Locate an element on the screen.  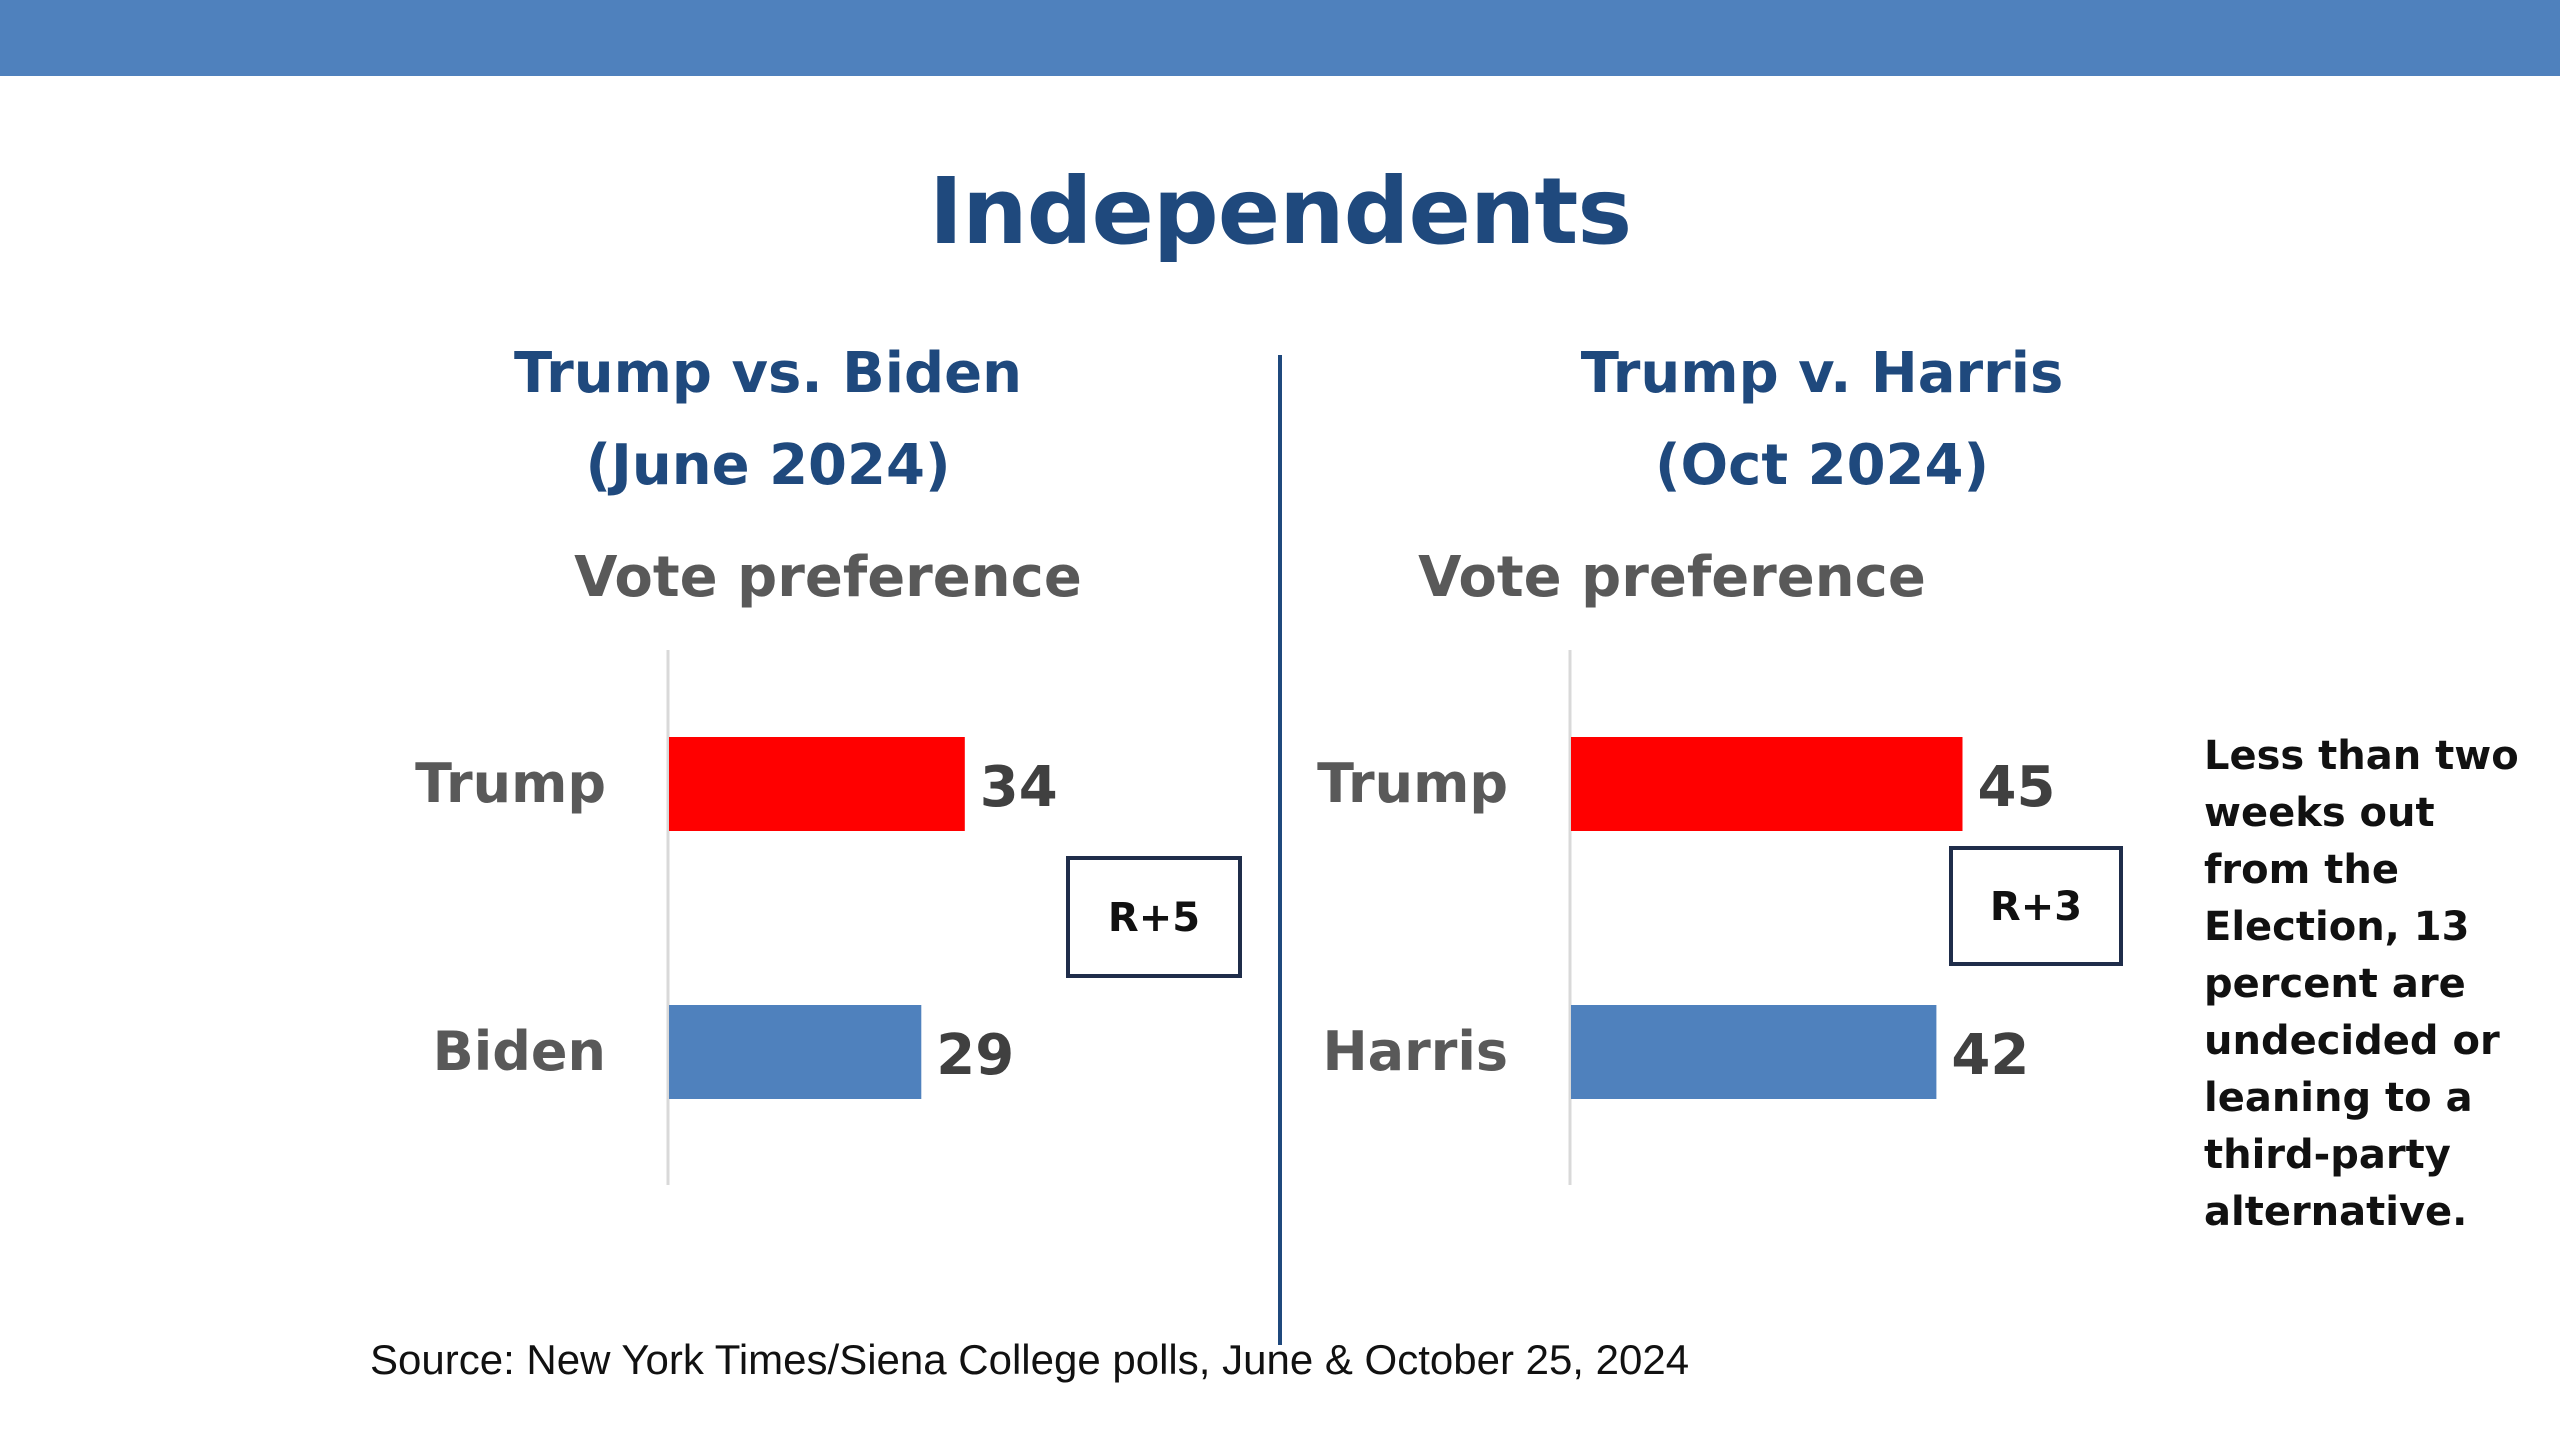
top-banner is located at coordinates (1280, 38).